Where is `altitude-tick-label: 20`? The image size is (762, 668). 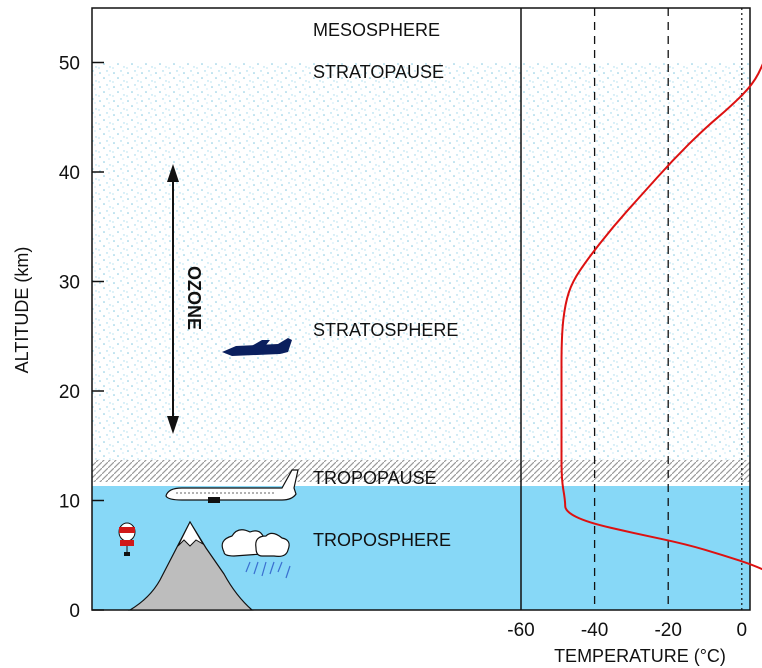 altitude-tick-label: 20 is located at coordinates (69, 392).